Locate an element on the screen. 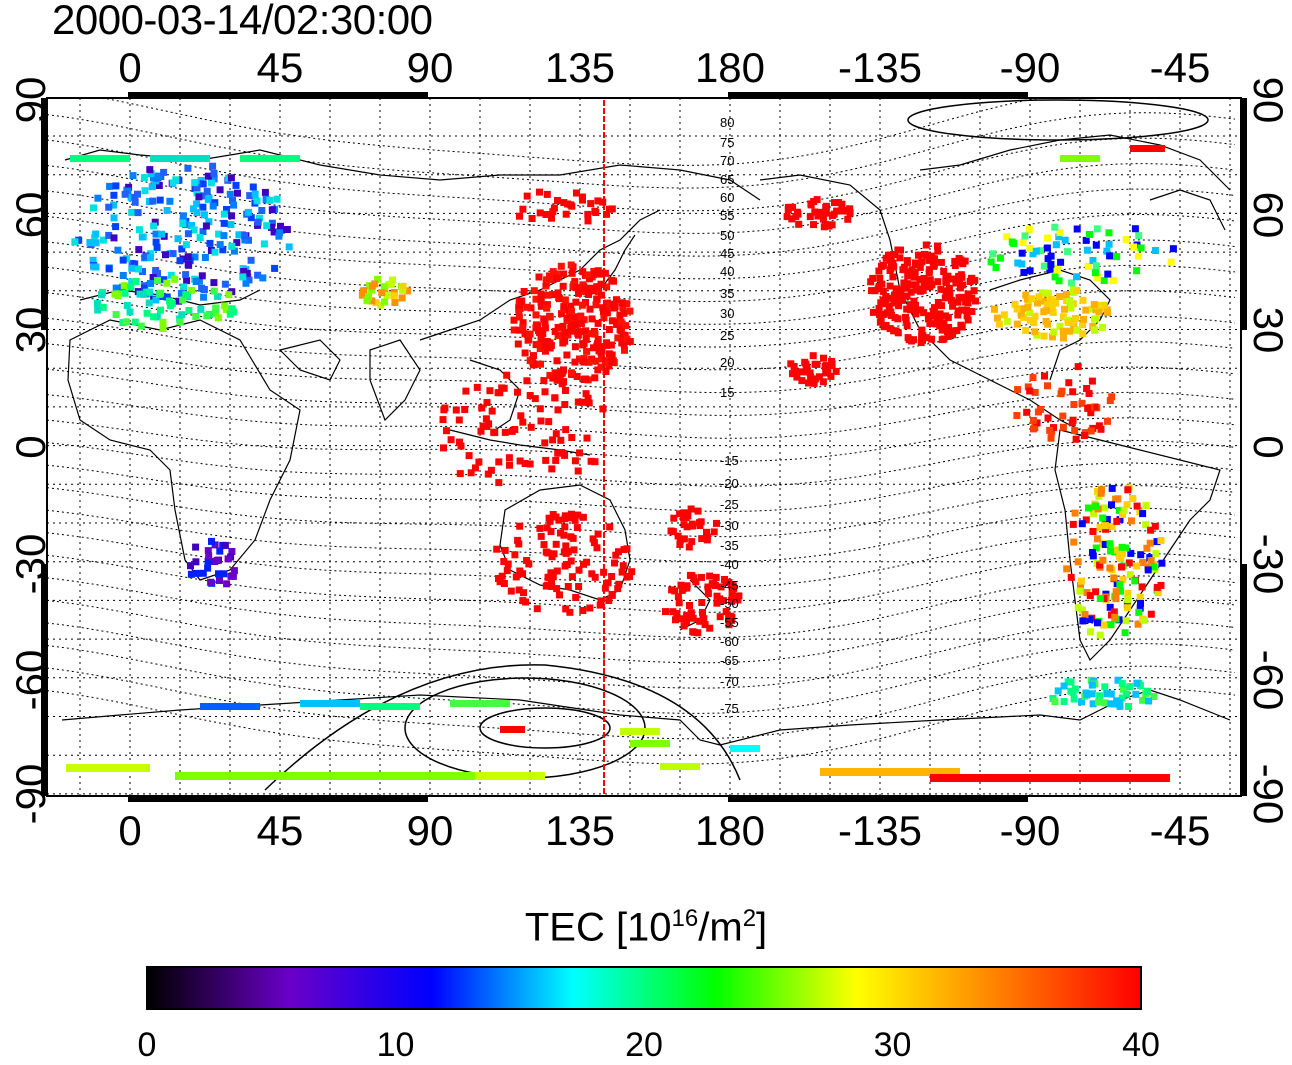 The height and width of the screenshot is (1065, 1292). left-lat-label: -60 is located at coordinates (30, 680).